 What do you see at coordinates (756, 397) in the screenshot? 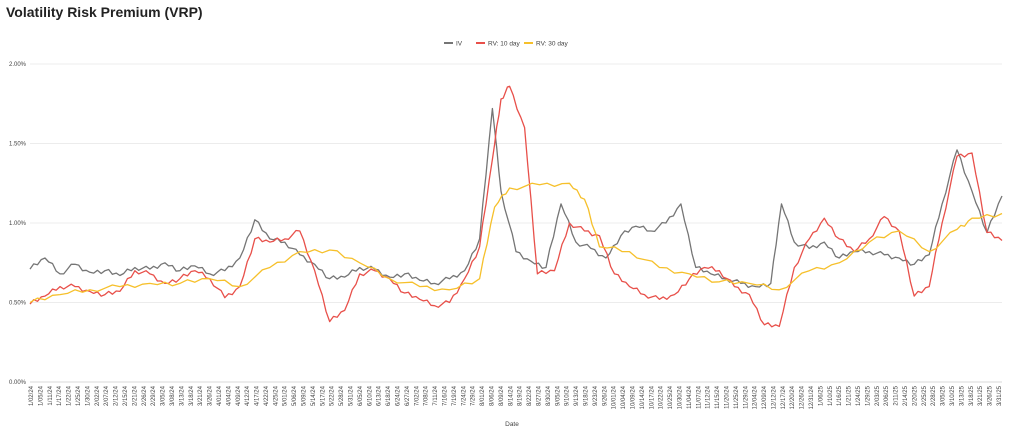
I see `x-tick-label: 12/04/24` at bounding box center [756, 397].